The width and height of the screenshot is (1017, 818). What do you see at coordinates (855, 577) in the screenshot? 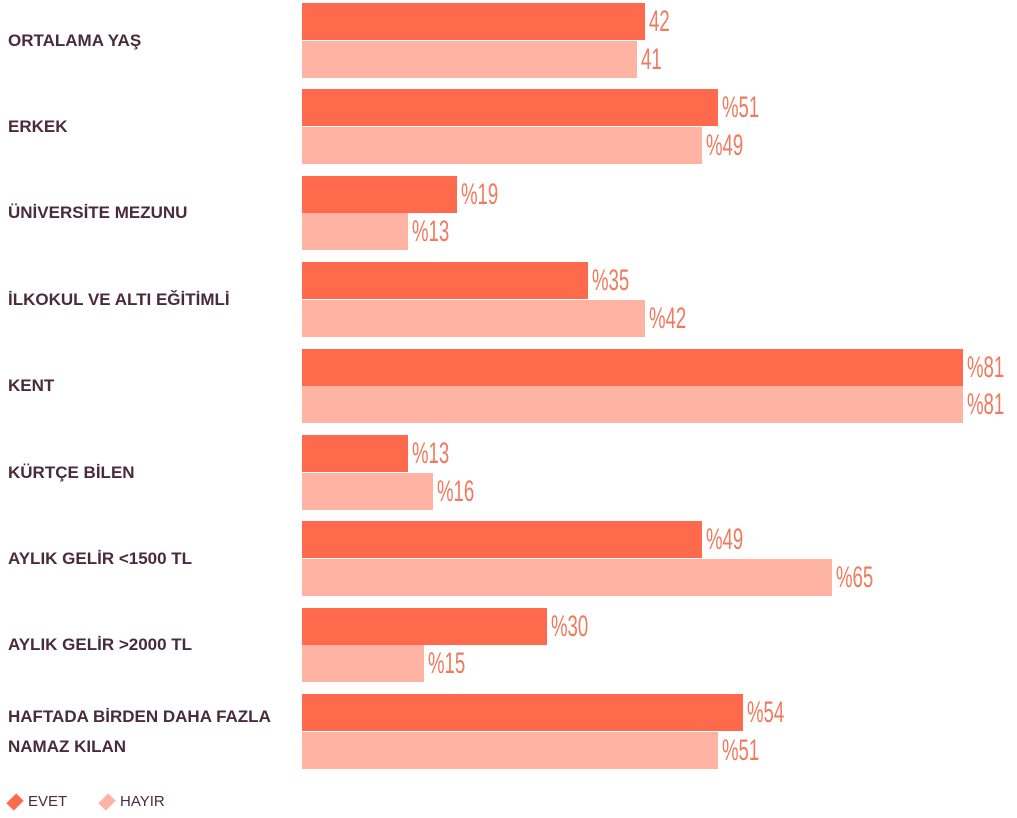
I see `value-label: %65` at bounding box center [855, 577].